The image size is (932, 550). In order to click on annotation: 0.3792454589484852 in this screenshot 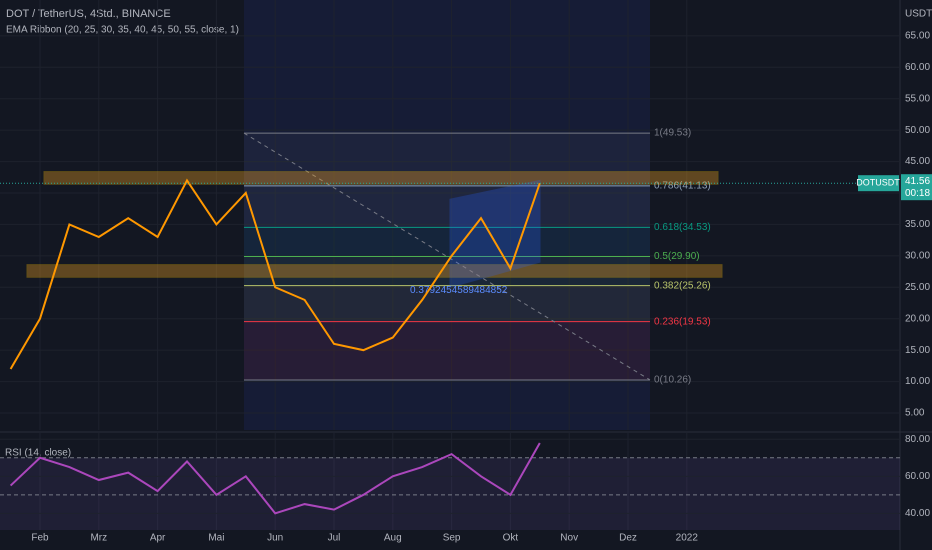, I will do `click(459, 290)`.